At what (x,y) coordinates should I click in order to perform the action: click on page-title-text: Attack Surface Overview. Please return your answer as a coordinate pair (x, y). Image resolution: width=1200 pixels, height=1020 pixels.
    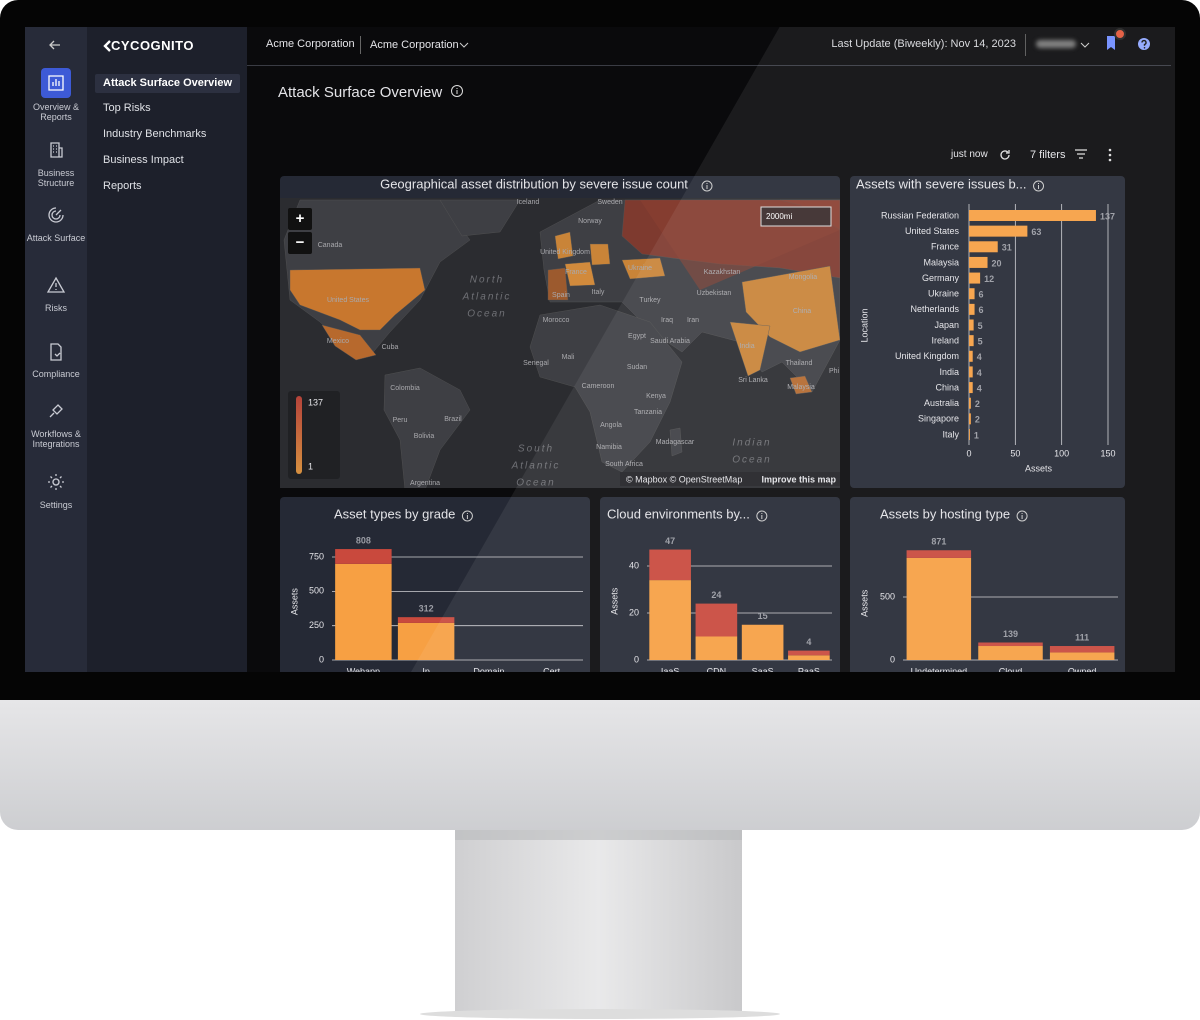
    Looking at the image, I should click on (360, 92).